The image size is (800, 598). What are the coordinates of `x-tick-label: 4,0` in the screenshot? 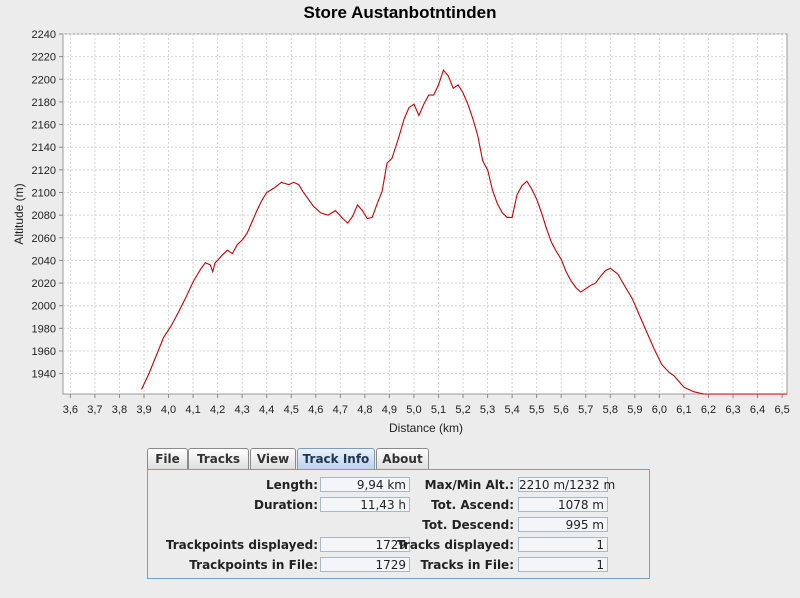 It's located at (168, 410).